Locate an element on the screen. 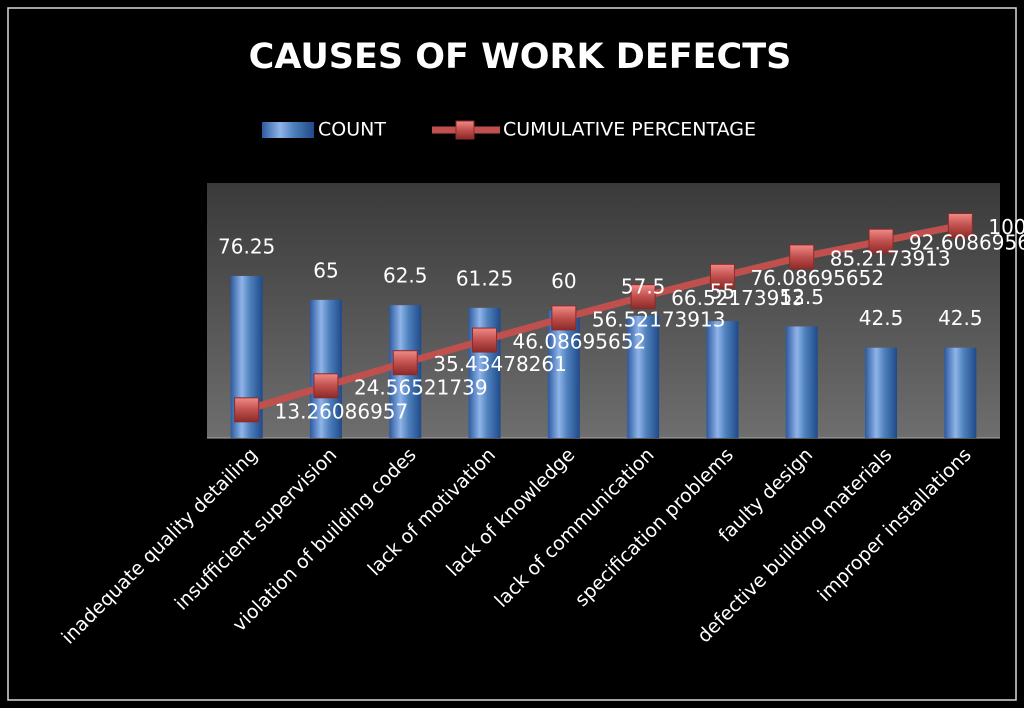 The width and height of the screenshot is (1024, 708). line-value-label: 85.2173913 is located at coordinates (890, 258).